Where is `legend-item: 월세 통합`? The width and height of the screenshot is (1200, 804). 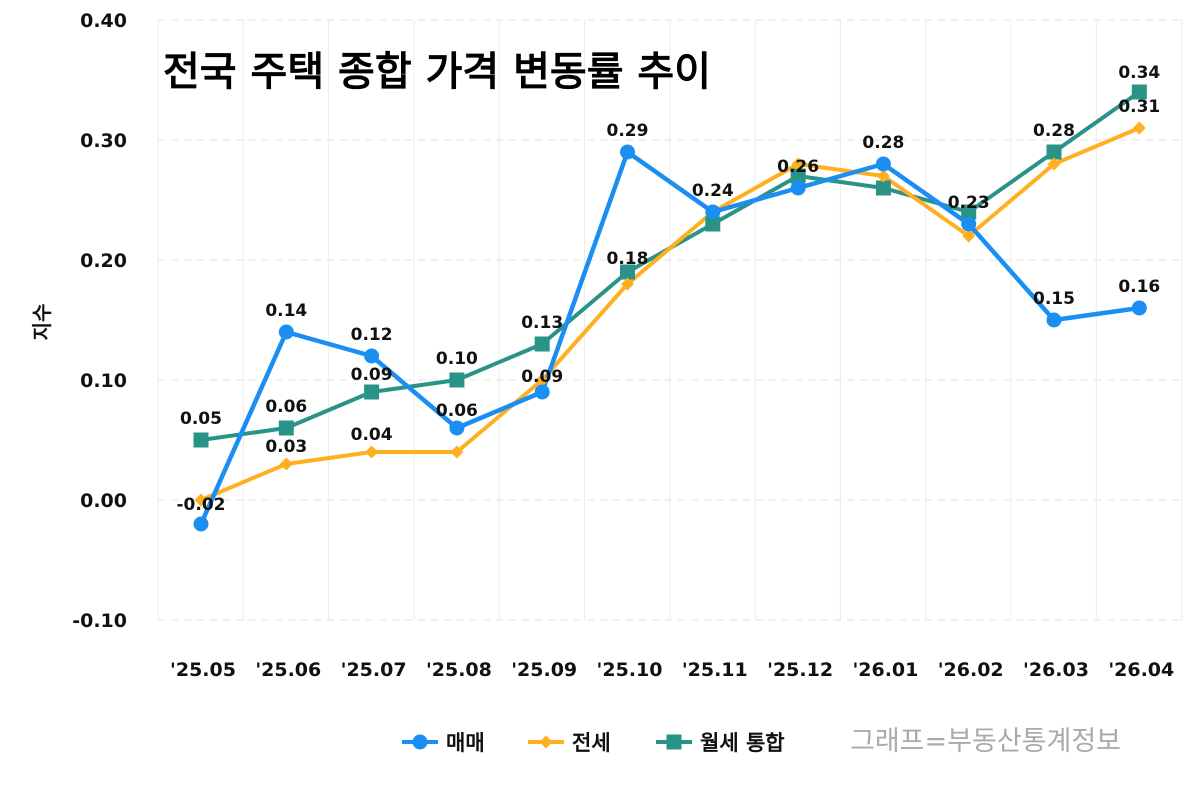
legend-item: 월세 통합 is located at coordinates (720, 743).